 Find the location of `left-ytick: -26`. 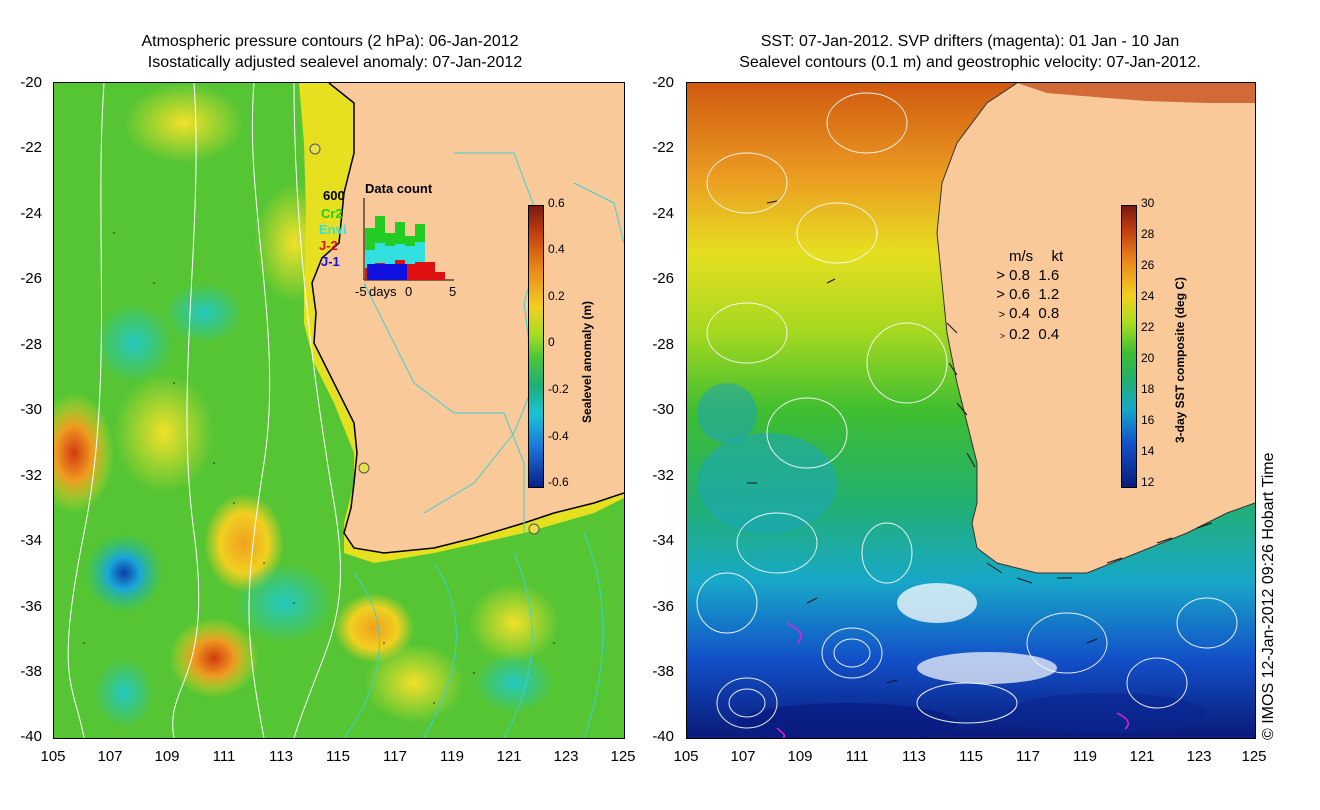

left-ytick: -26 is located at coordinates (31, 278).